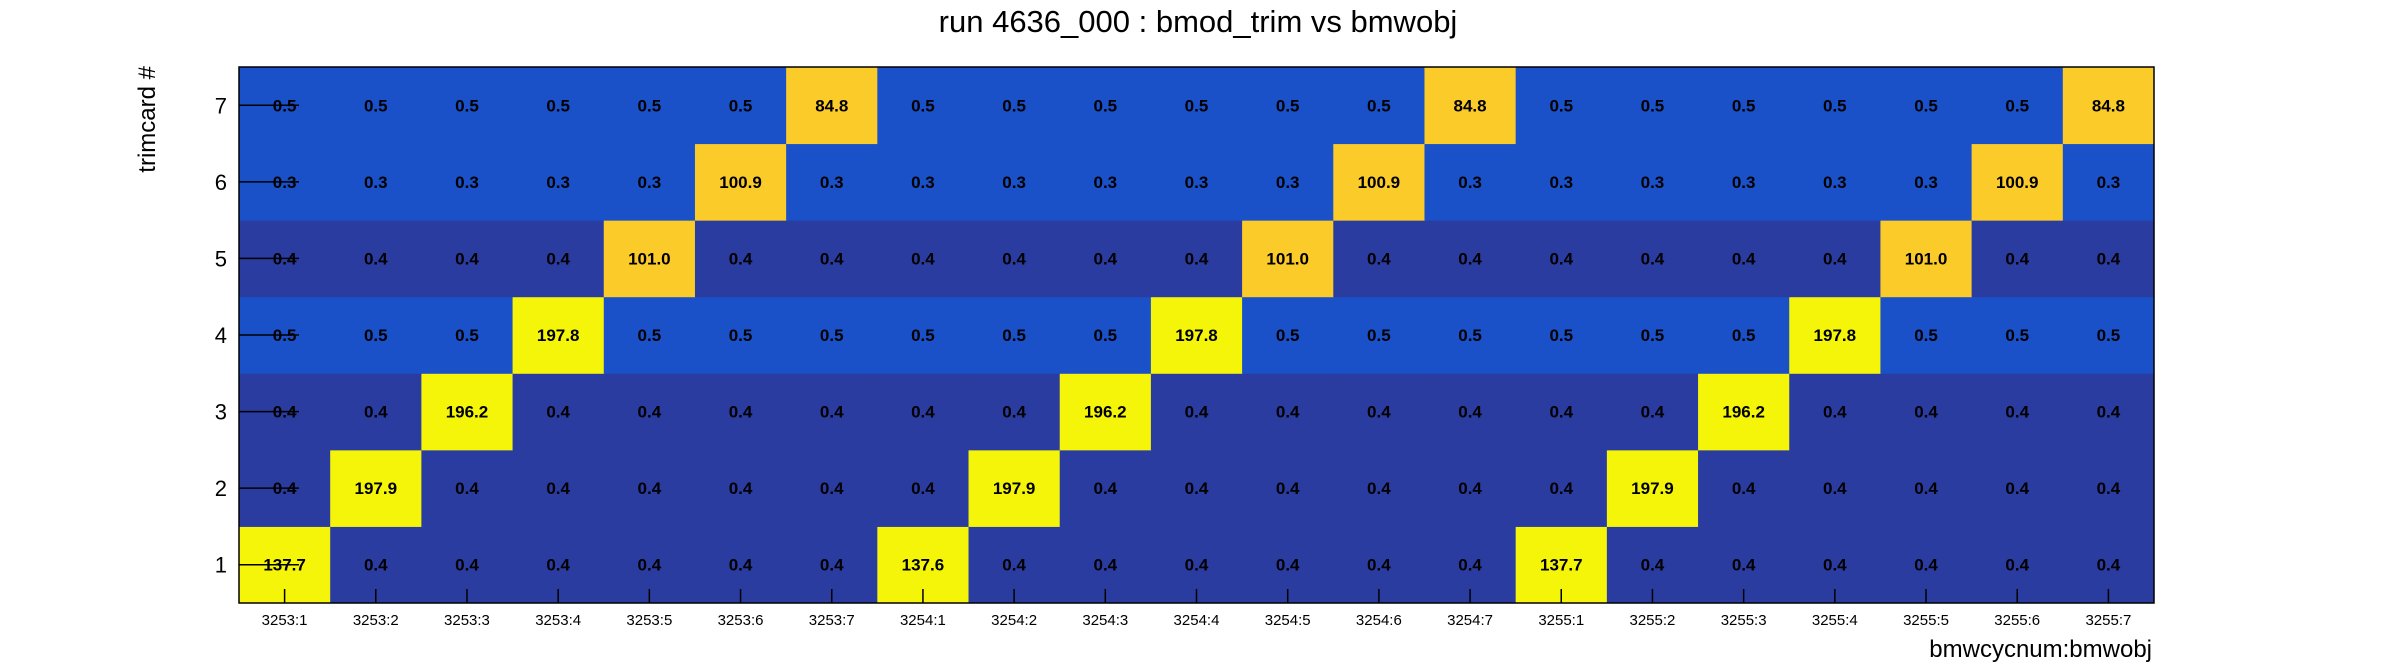 The width and height of the screenshot is (2396, 672). I want to click on x-tick-label: 3254:1, so click(923, 620).